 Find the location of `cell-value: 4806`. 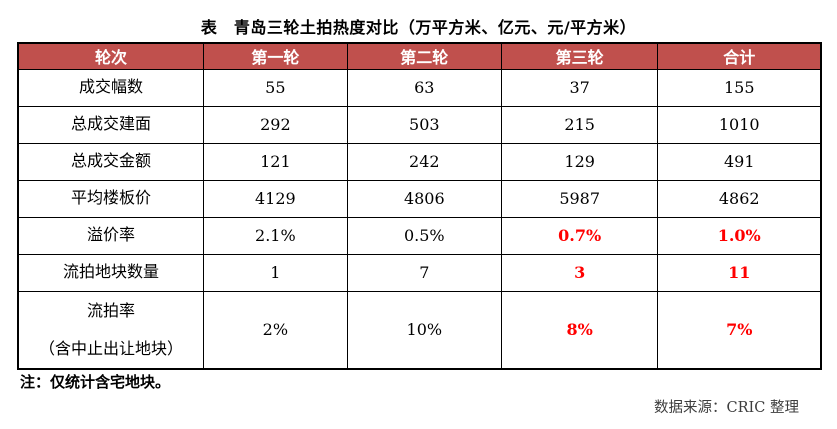

cell-value: 4806 is located at coordinates (424, 198).